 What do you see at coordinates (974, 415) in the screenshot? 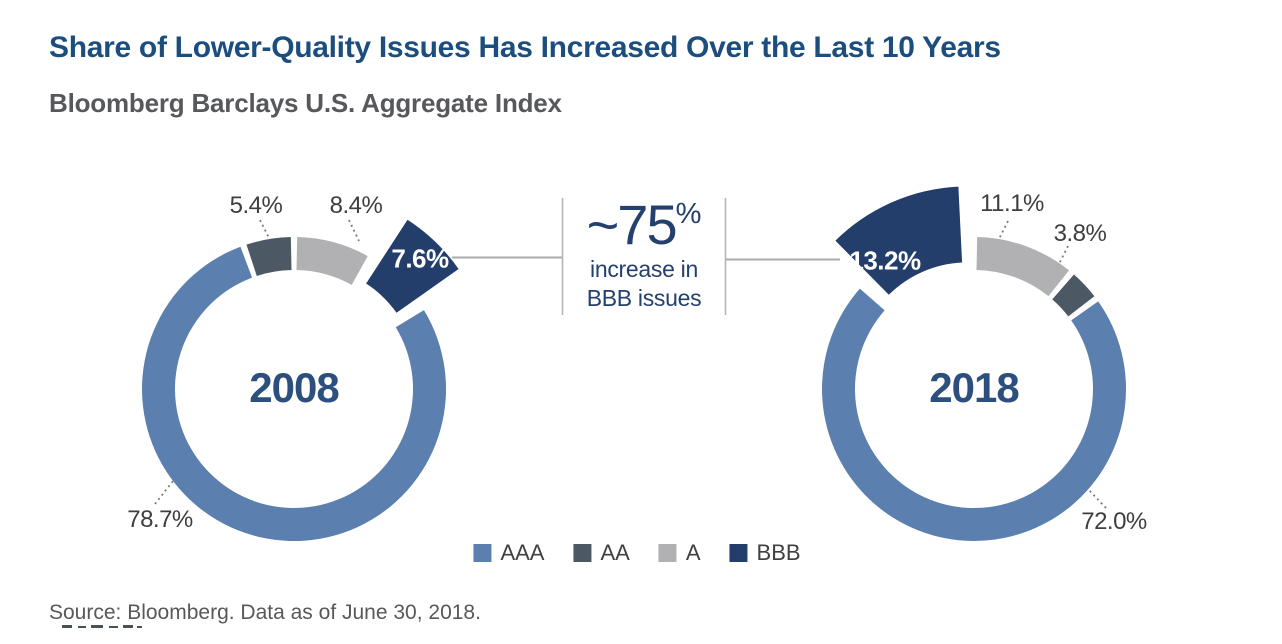
I see `donut-segment-2018-aaa` at bounding box center [974, 415].